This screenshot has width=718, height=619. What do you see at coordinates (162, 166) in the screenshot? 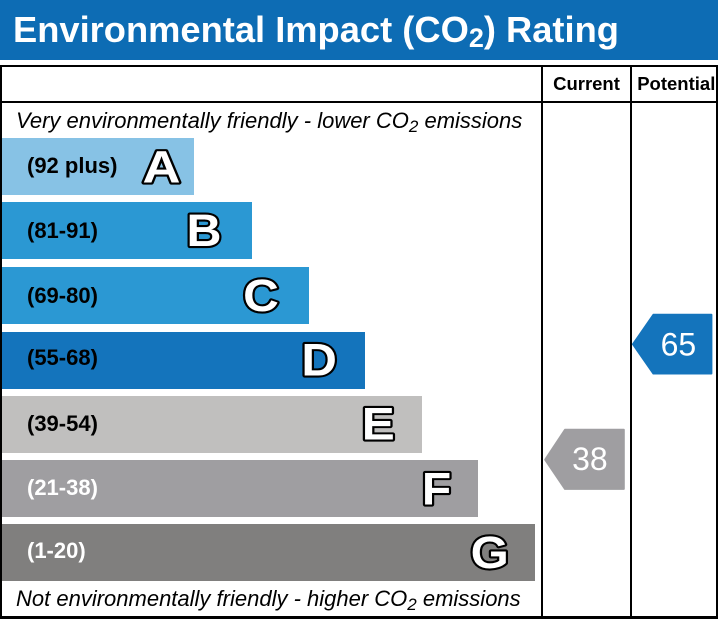
I see `svg-text: A` at bounding box center [162, 166].